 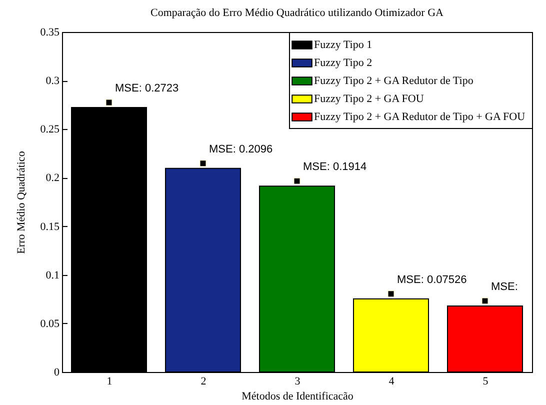 I want to click on y-tick-label: 0.3, so click(x=53, y=81).